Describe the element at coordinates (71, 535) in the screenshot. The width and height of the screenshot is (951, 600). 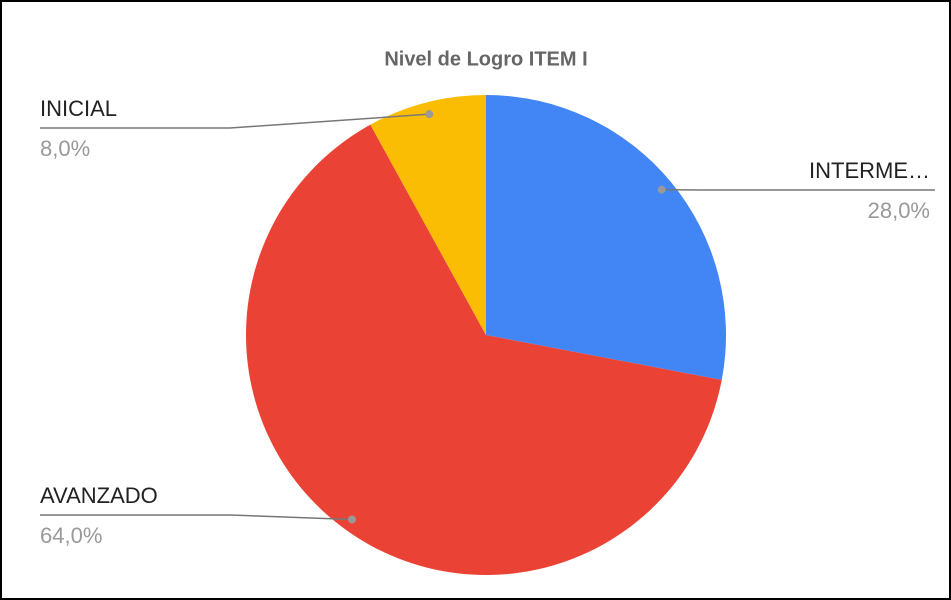
I see `slice-value-label: 64,0%` at that location.